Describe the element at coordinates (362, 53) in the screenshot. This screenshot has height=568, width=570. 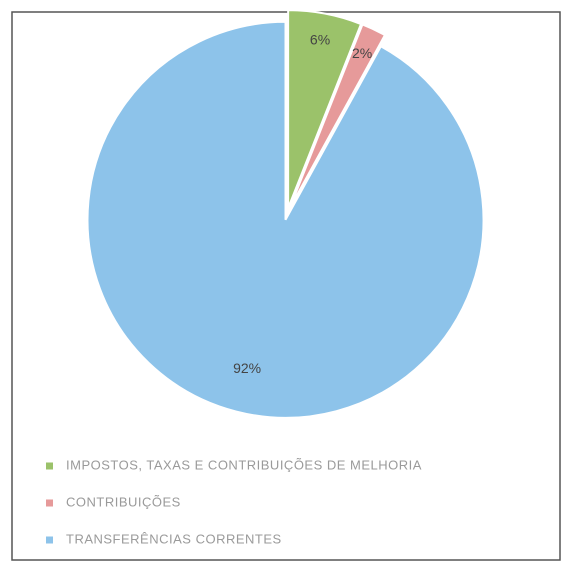
I see `value-label: 2%` at that location.